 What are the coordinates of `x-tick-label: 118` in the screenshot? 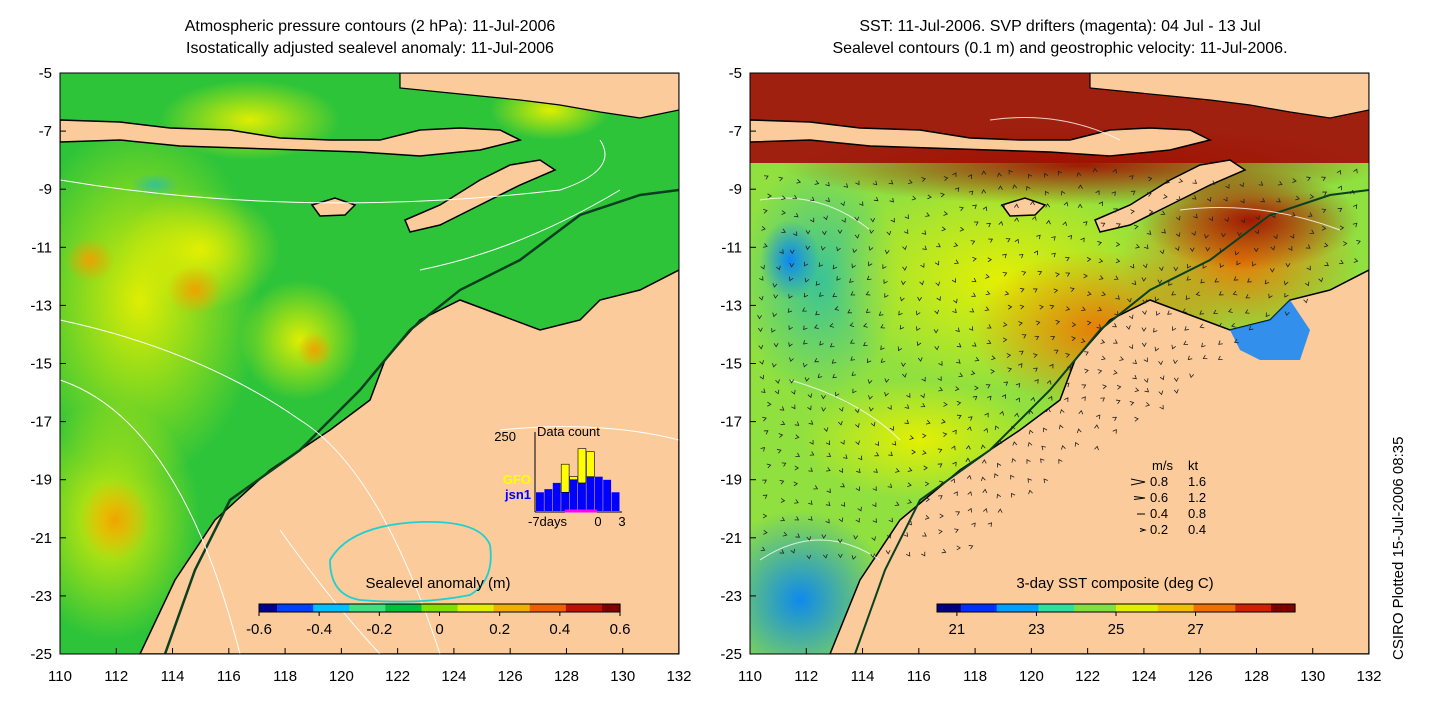 It's located at (975, 676).